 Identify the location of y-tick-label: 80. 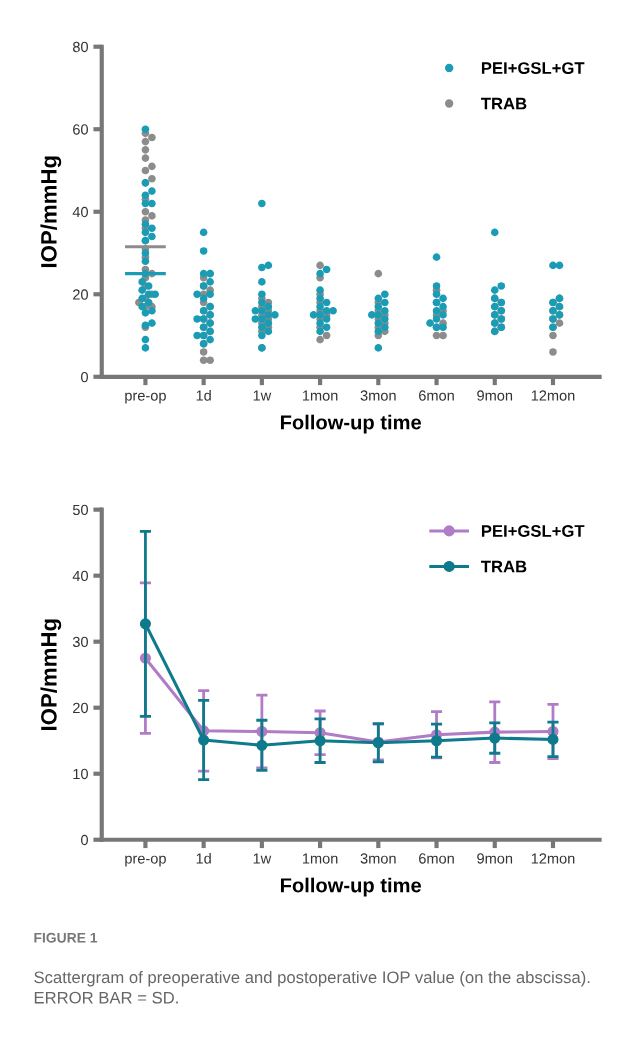
(80, 47).